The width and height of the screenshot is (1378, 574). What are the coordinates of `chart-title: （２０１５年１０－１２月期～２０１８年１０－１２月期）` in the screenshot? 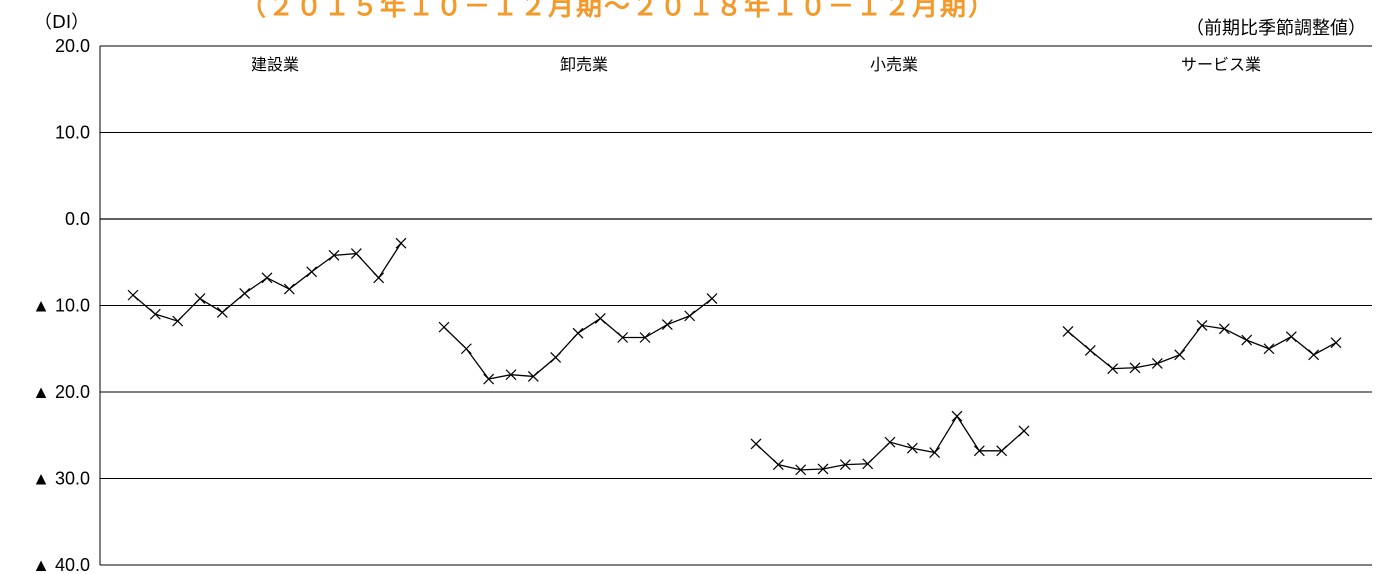 It's located at (618, 11).